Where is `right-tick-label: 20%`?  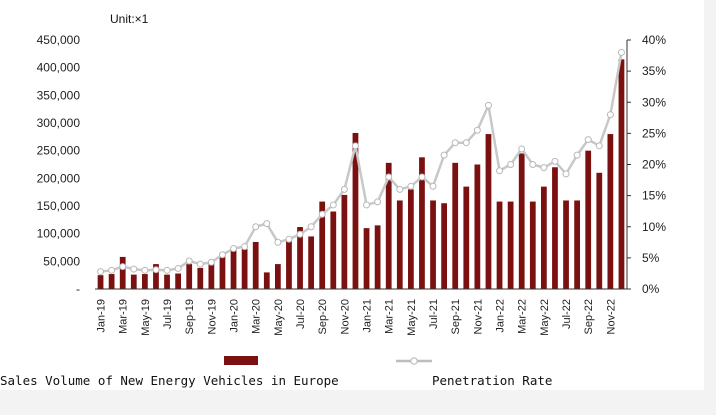 right-tick-label: 20% is located at coordinates (654, 165).